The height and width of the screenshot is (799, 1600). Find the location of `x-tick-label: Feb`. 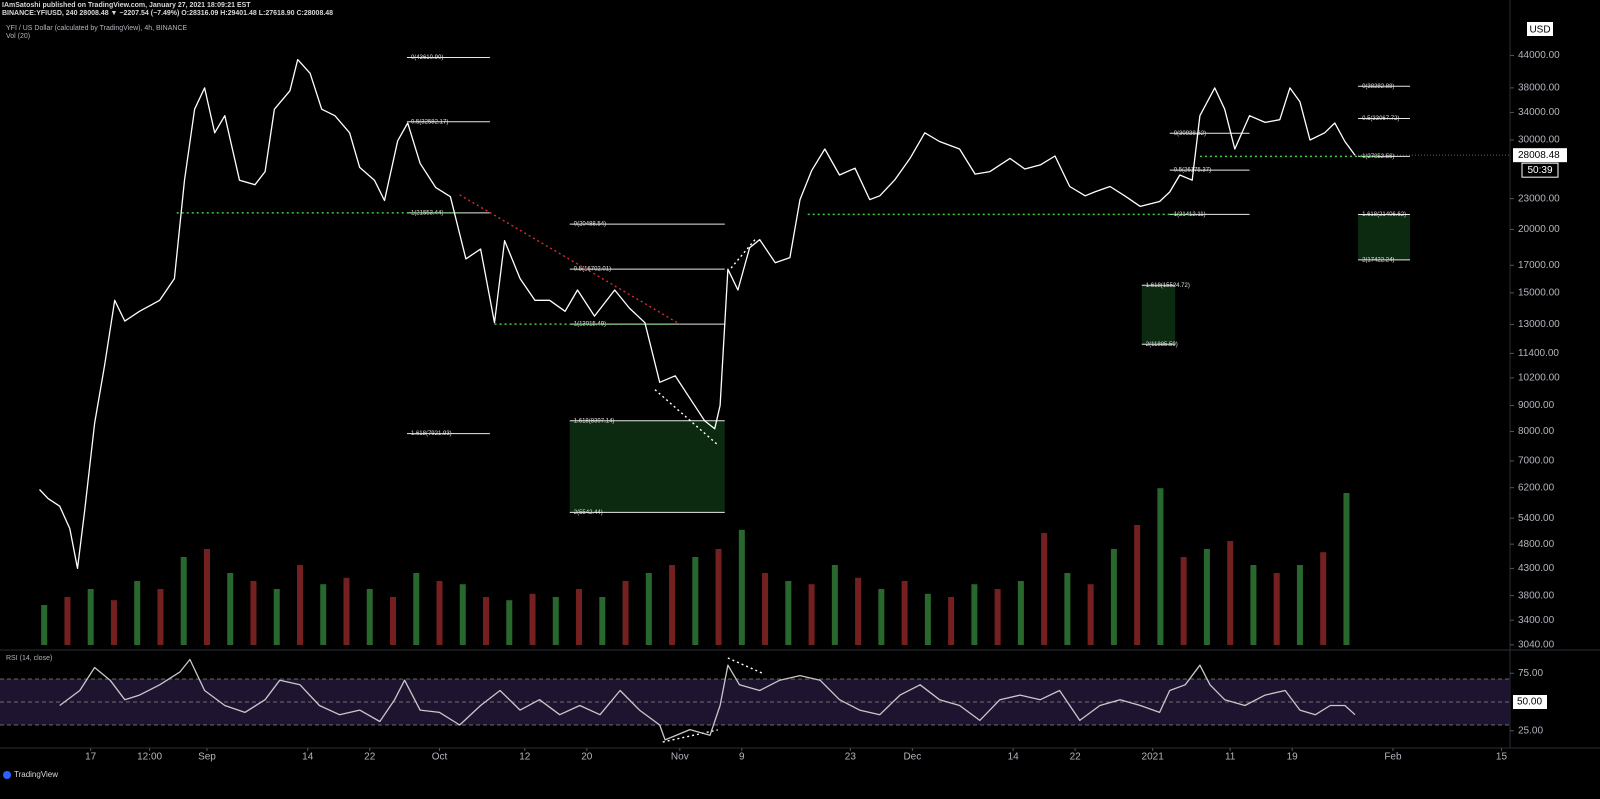

x-tick-label: Feb is located at coordinates (1393, 757).